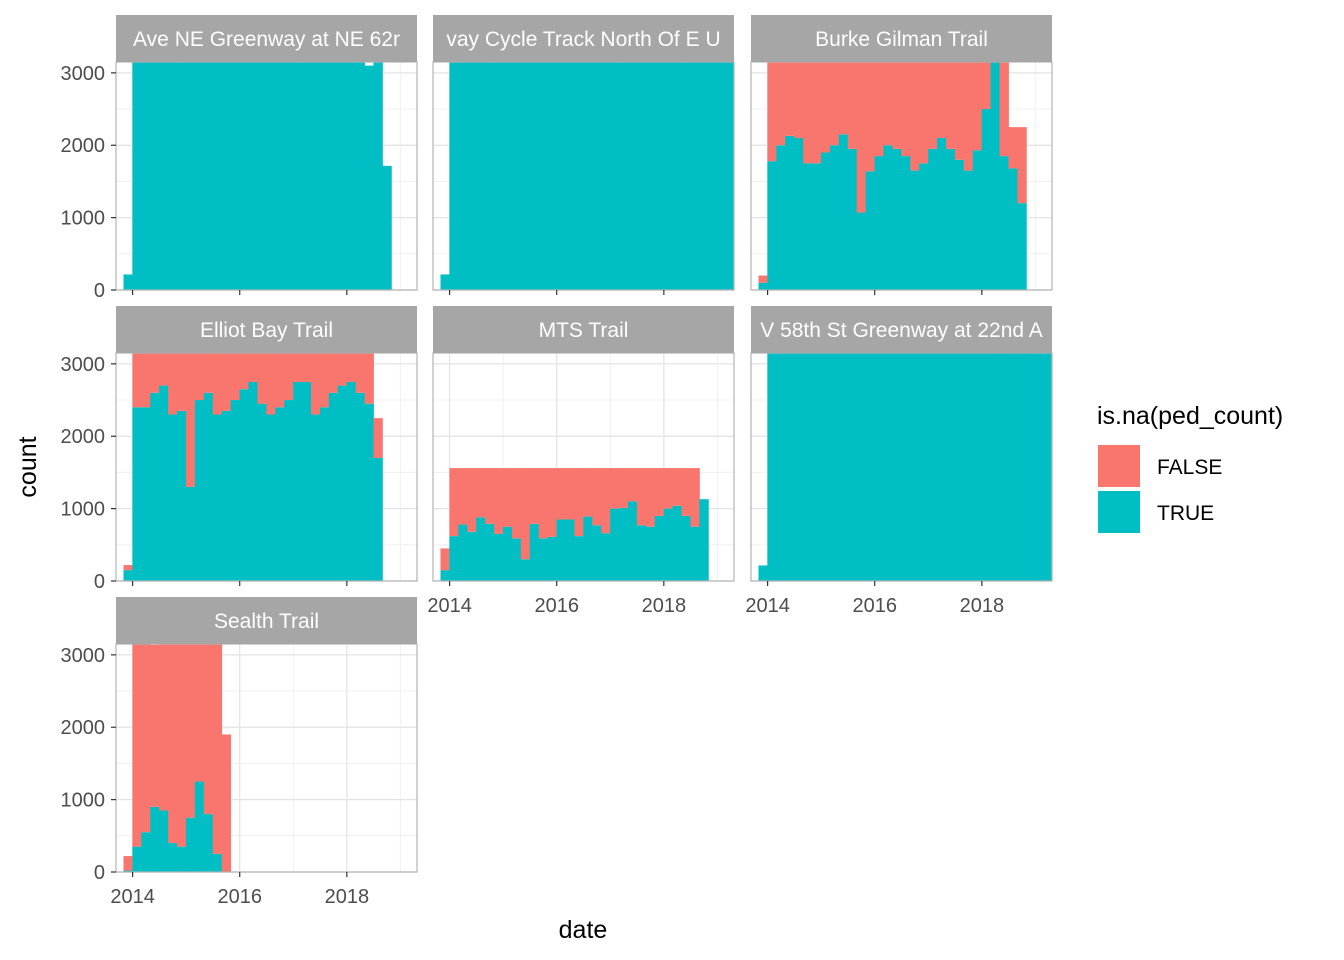 This screenshot has height=960, width=1344. I want to click on facet-panel: MTS Trail 2014 2016 2018, so click(581, 461).